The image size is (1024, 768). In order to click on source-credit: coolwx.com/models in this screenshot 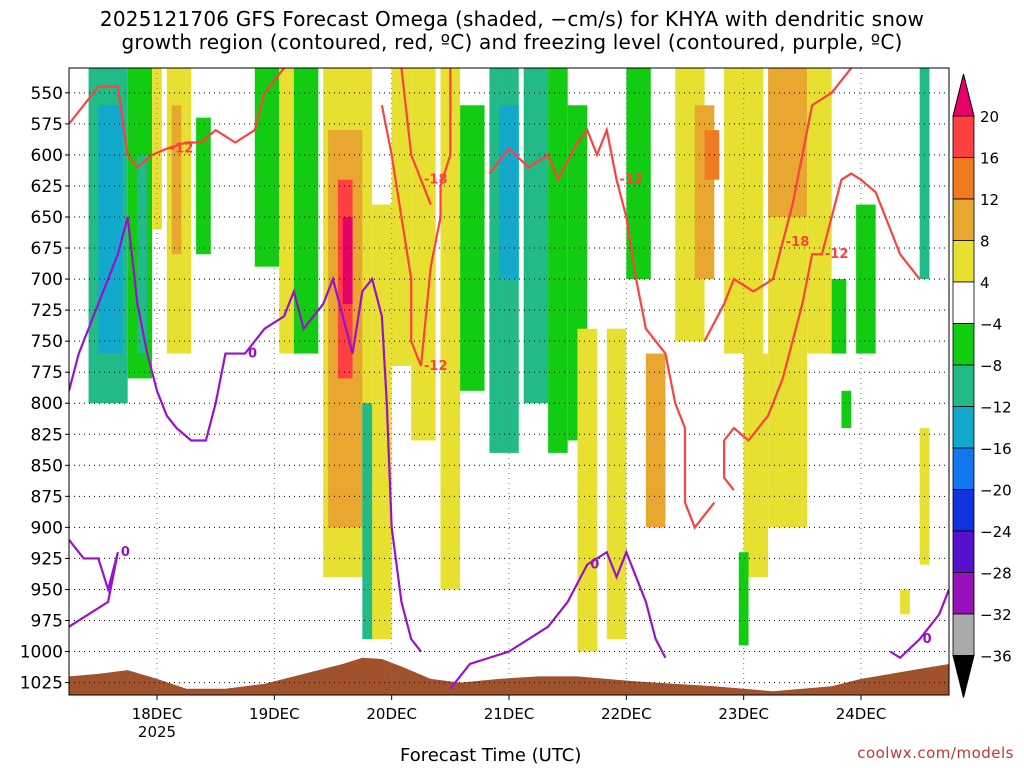, I will do `click(935, 753)`.